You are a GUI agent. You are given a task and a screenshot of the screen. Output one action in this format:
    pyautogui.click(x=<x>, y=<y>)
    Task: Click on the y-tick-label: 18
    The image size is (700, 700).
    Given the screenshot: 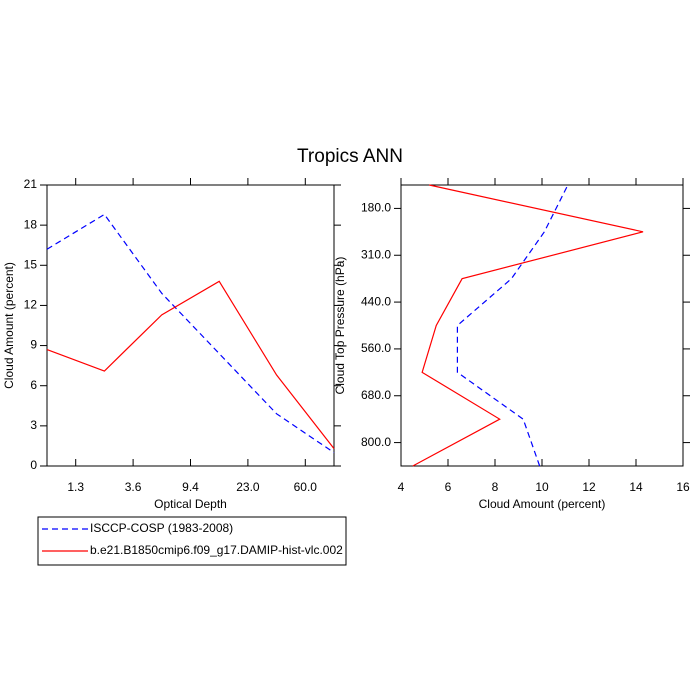 What is the action you would take?
    pyautogui.click(x=31, y=224)
    